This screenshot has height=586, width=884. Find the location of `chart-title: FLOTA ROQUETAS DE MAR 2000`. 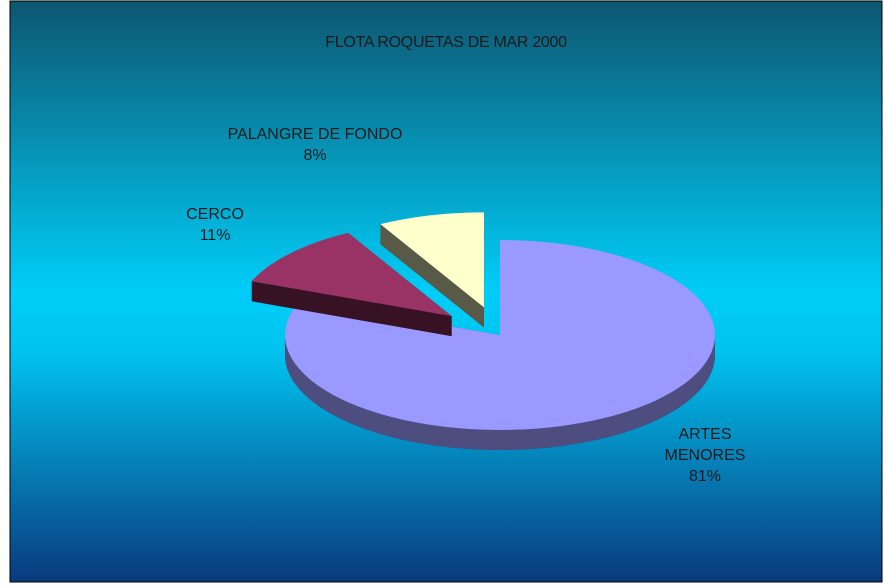

chart-title: FLOTA ROQUETAS DE MAR 2000 is located at coordinates (446, 42).